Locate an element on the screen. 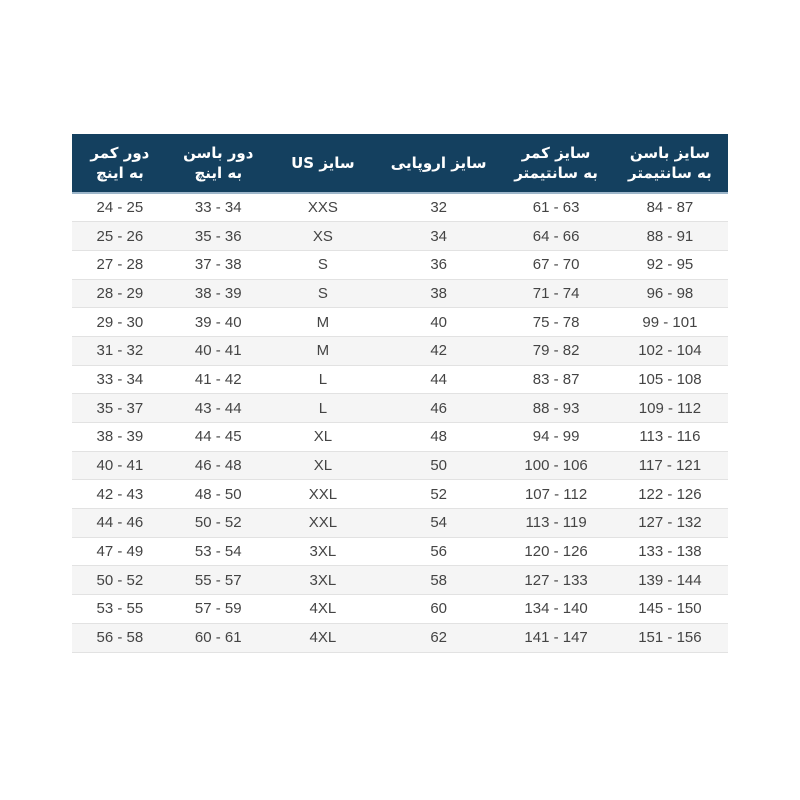  table-cell: 99 - 101 is located at coordinates (669, 322).